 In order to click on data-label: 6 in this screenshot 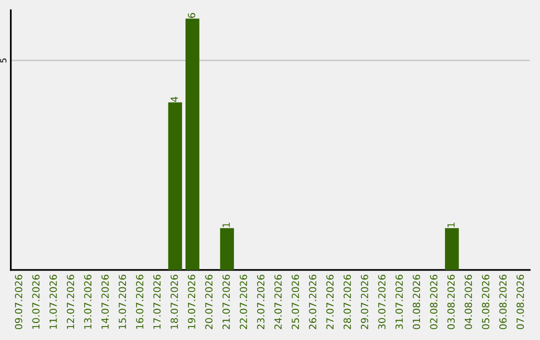, I will do `click(192, 15)`.